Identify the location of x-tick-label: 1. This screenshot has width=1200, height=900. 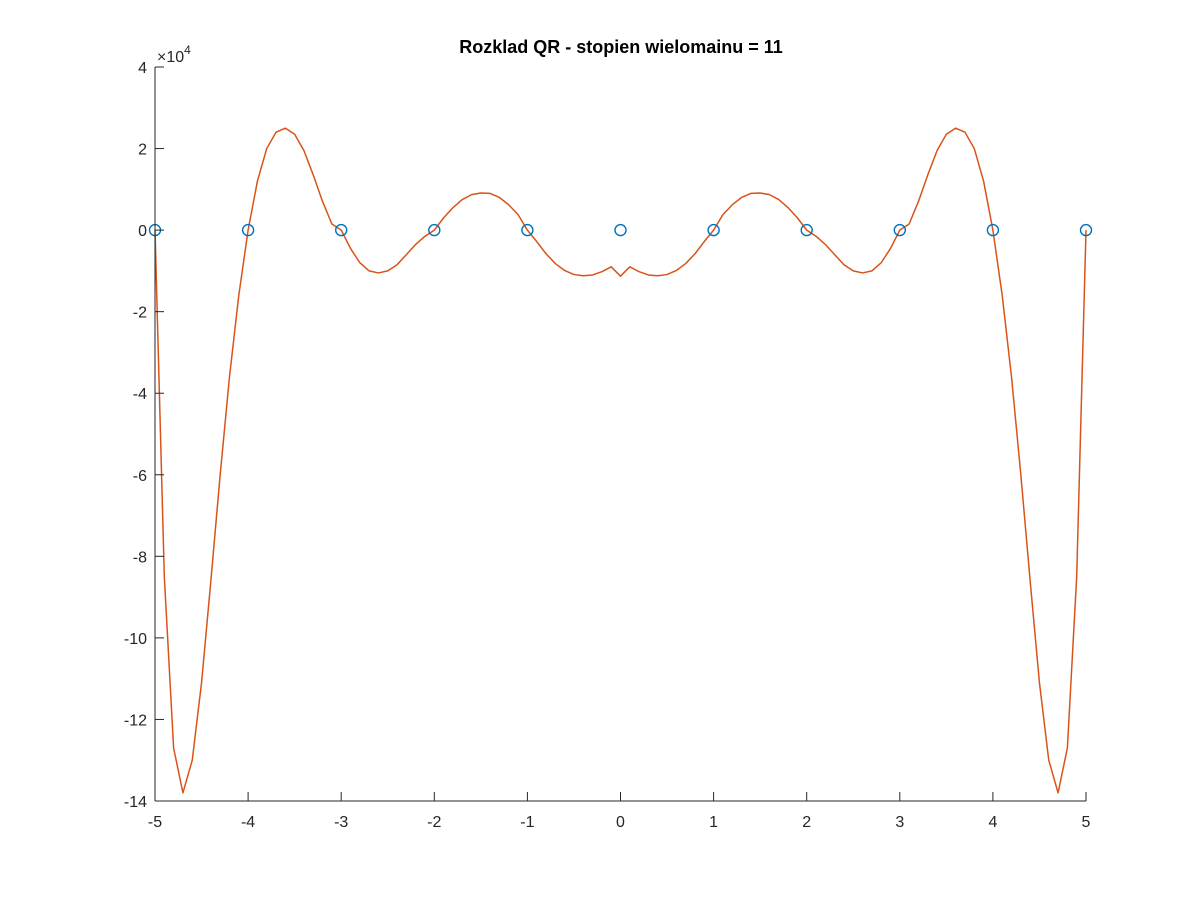
(713, 822).